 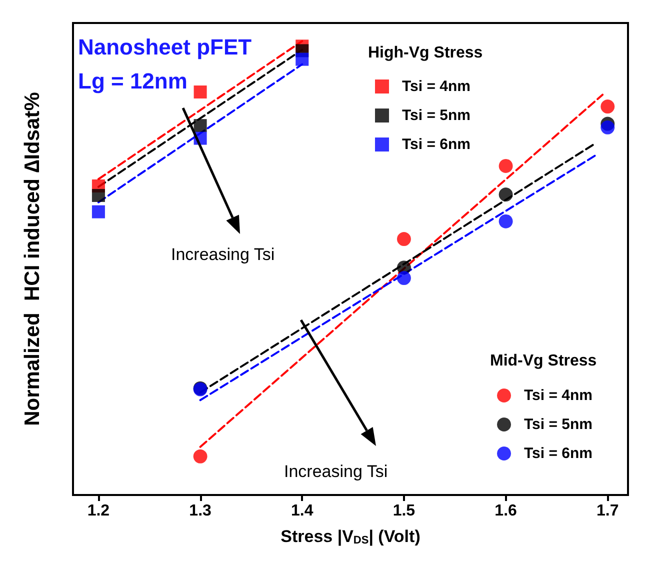 What do you see at coordinates (543, 361) in the screenshot?
I see `annotation: Mid-Vg Stress` at bounding box center [543, 361].